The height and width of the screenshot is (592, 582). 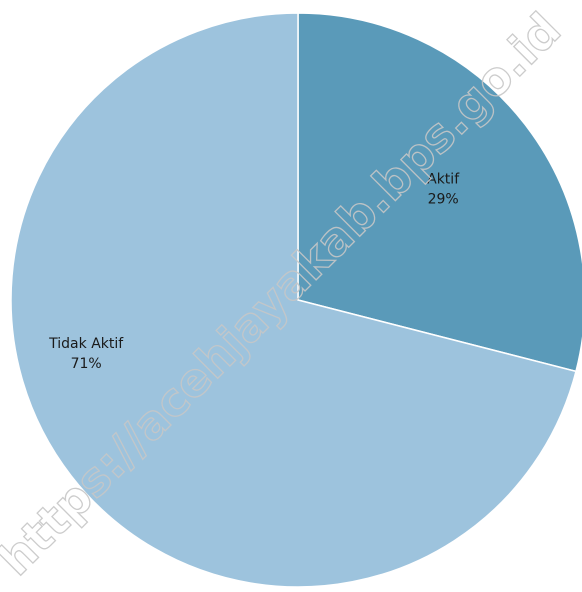 What do you see at coordinates (86, 344) in the screenshot?
I see `pie-label-name: Tidak Aktif` at bounding box center [86, 344].